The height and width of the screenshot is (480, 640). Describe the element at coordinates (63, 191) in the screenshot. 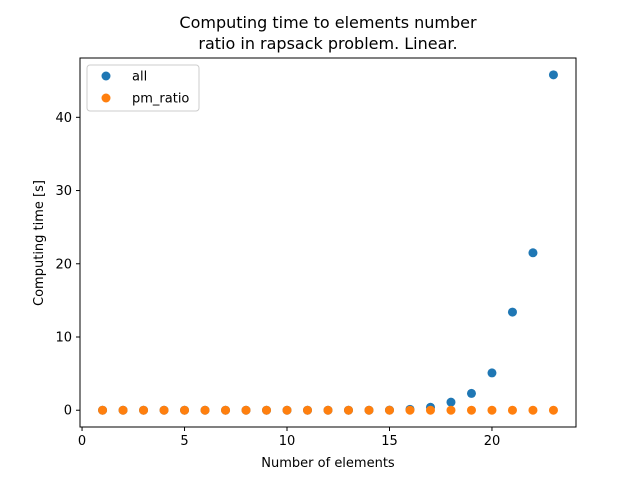

I see `y-tick-label: 30` at that location.